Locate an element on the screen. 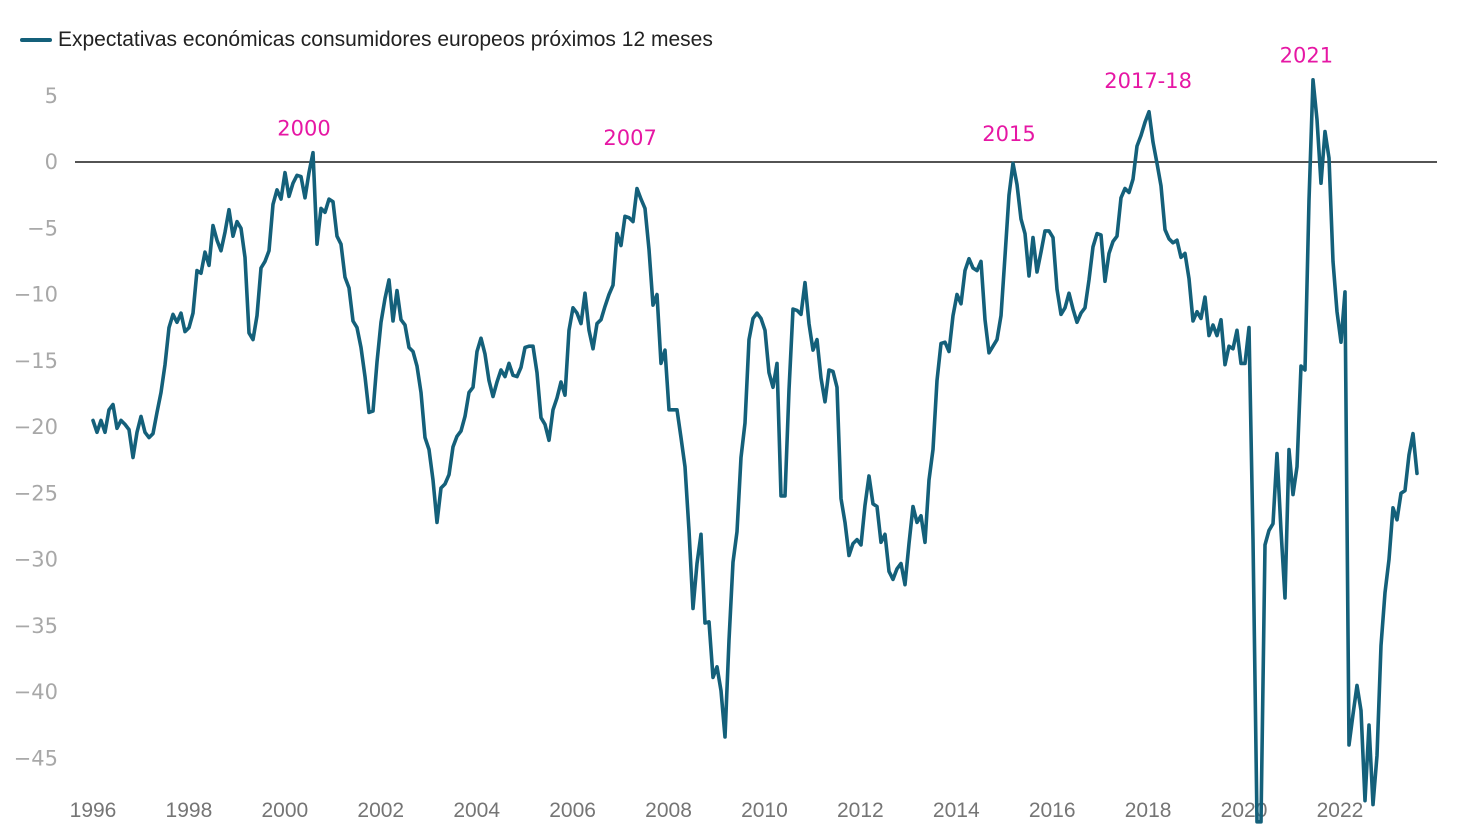  y-tick-label: −15 is located at coordinates (36, 361).